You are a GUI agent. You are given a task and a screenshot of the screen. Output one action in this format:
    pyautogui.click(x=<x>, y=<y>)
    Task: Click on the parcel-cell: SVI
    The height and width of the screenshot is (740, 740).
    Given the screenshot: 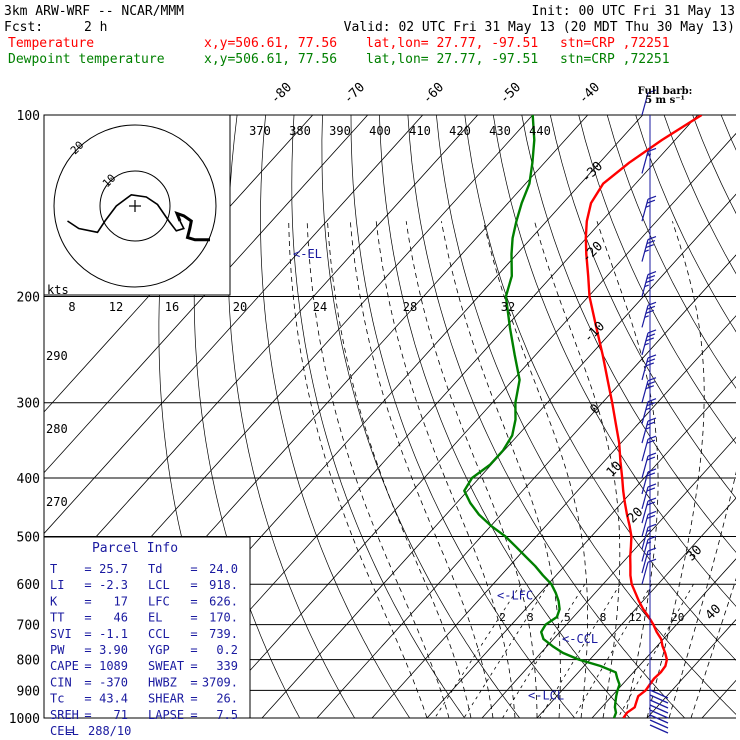 What is the action you would take?
    pyautogui.click(x=61, y=634)
    